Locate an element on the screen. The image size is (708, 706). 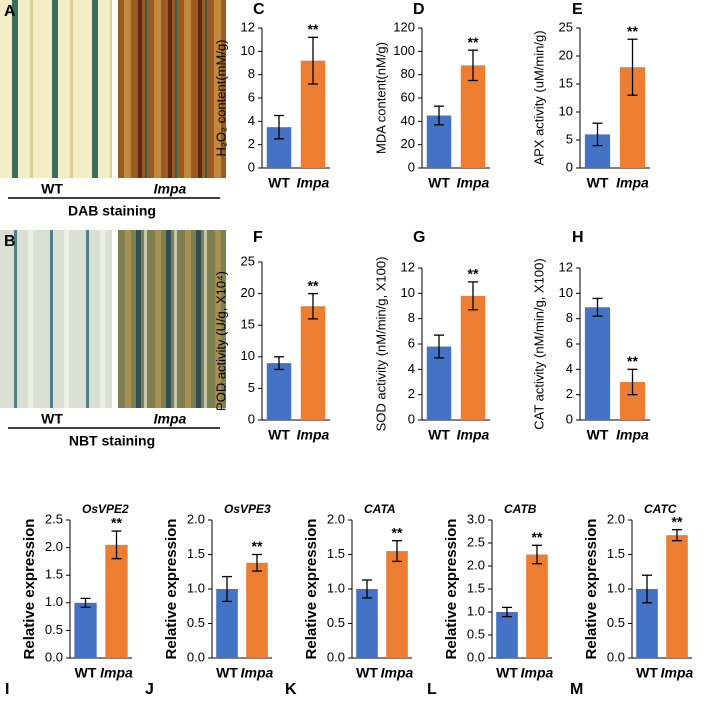
y-axis-label: APX activity (uM/min/g) is located at coordinates (538, 97).